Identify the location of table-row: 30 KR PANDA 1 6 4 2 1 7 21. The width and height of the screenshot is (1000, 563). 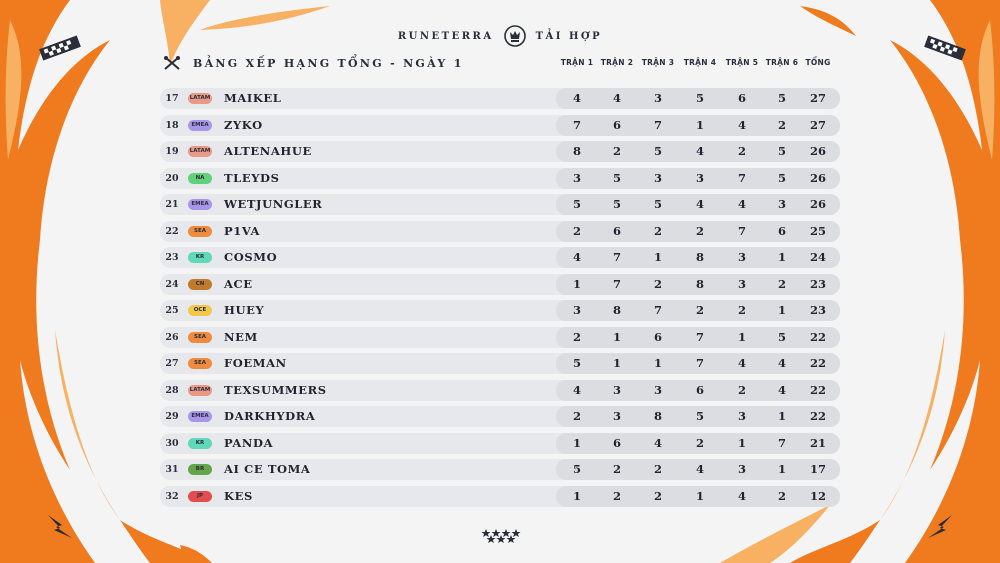
(500, 443).